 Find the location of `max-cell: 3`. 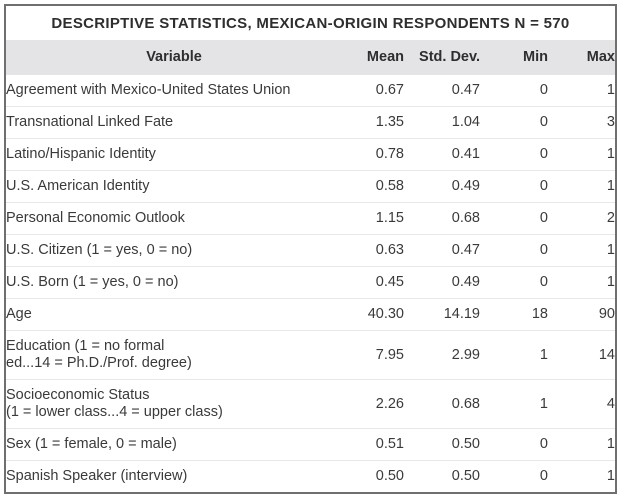

max-cell: 3 is located at coordinates (581, 122).